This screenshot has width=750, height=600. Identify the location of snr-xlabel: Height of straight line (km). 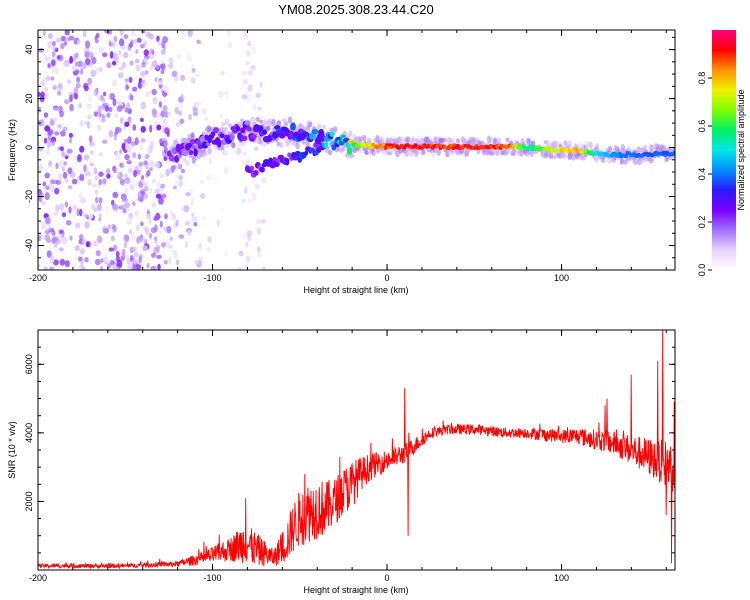
(355, 590).